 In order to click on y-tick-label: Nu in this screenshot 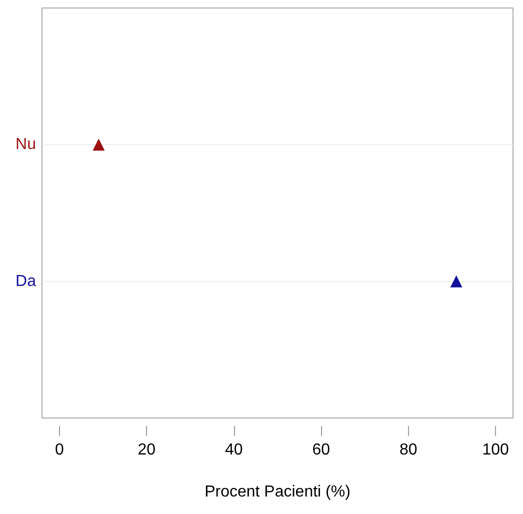, I will do `click(26, 145)`.